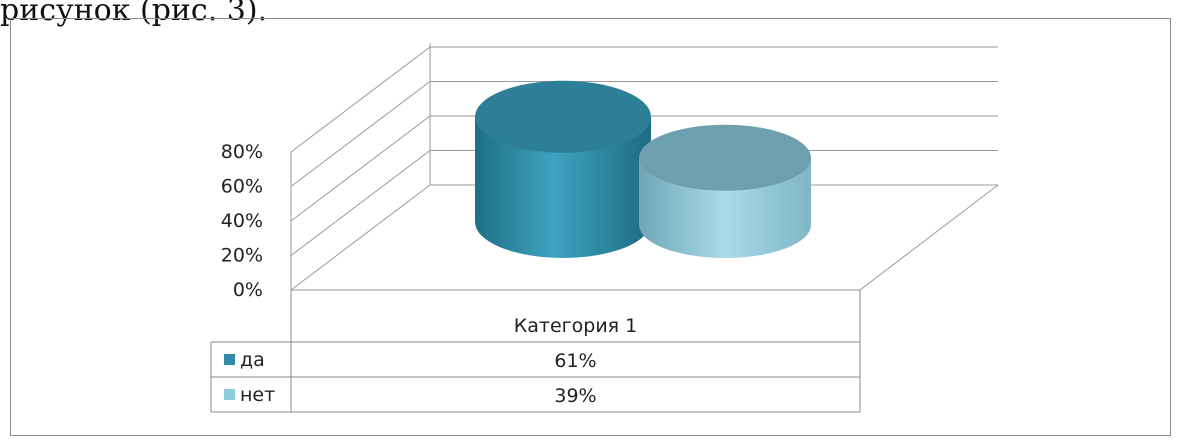  I want to click on legend-key-da, so click(229, 359).